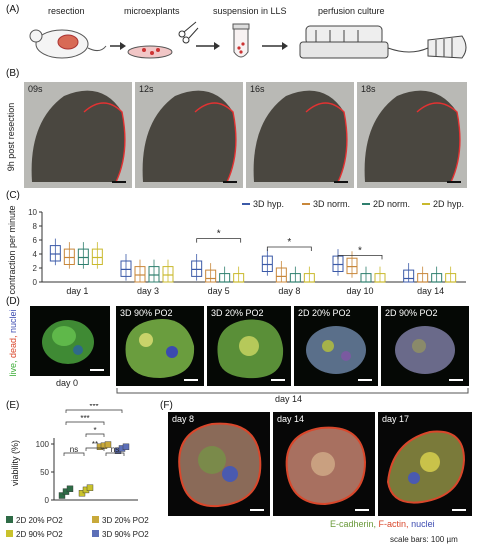 This screenshot has width=481, height=550. What do you see at coordinates (43, 444) in the screenshot?
I see `e-ytick-label: 100` at bounding box center [43, 444].